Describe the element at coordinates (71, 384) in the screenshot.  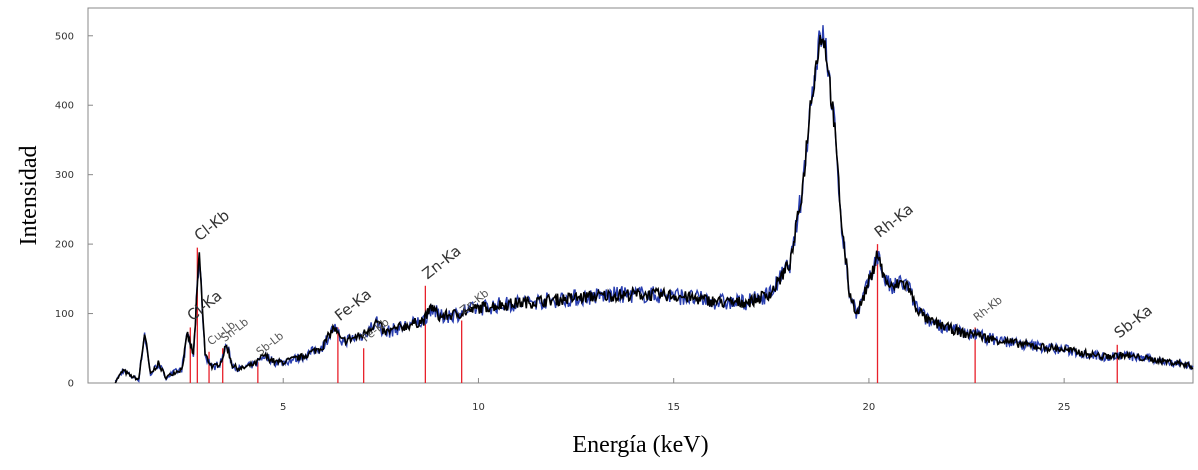
I see `y-tick-label: 0` at that location.